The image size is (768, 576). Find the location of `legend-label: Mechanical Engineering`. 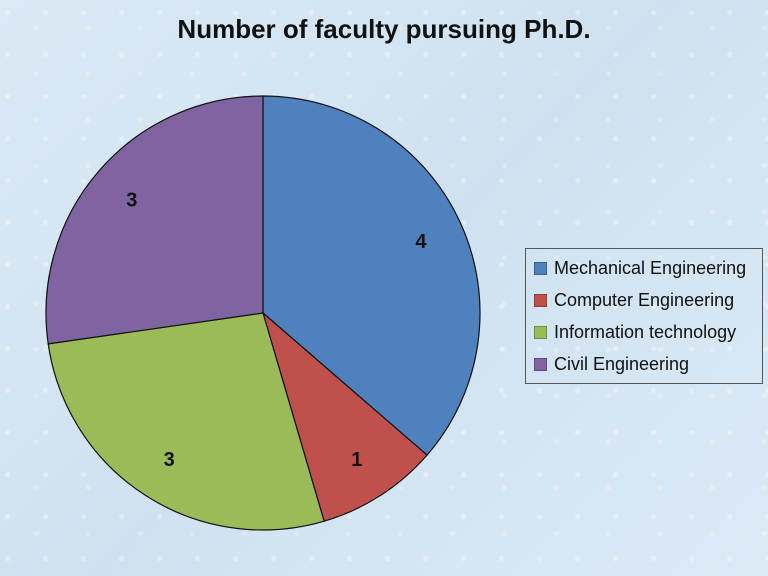

legend-label: Mechanical Engineering is located at coordinates (650, 267).